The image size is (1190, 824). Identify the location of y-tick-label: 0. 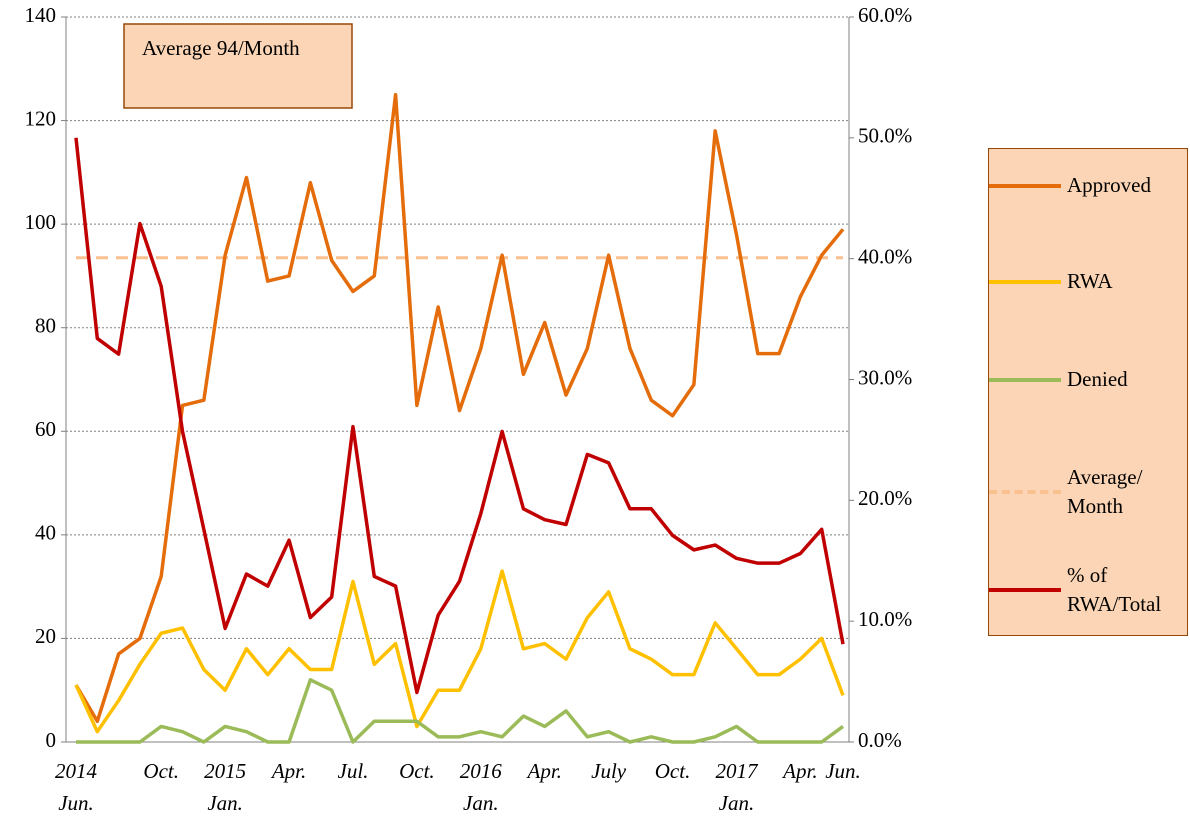
(51, 740).